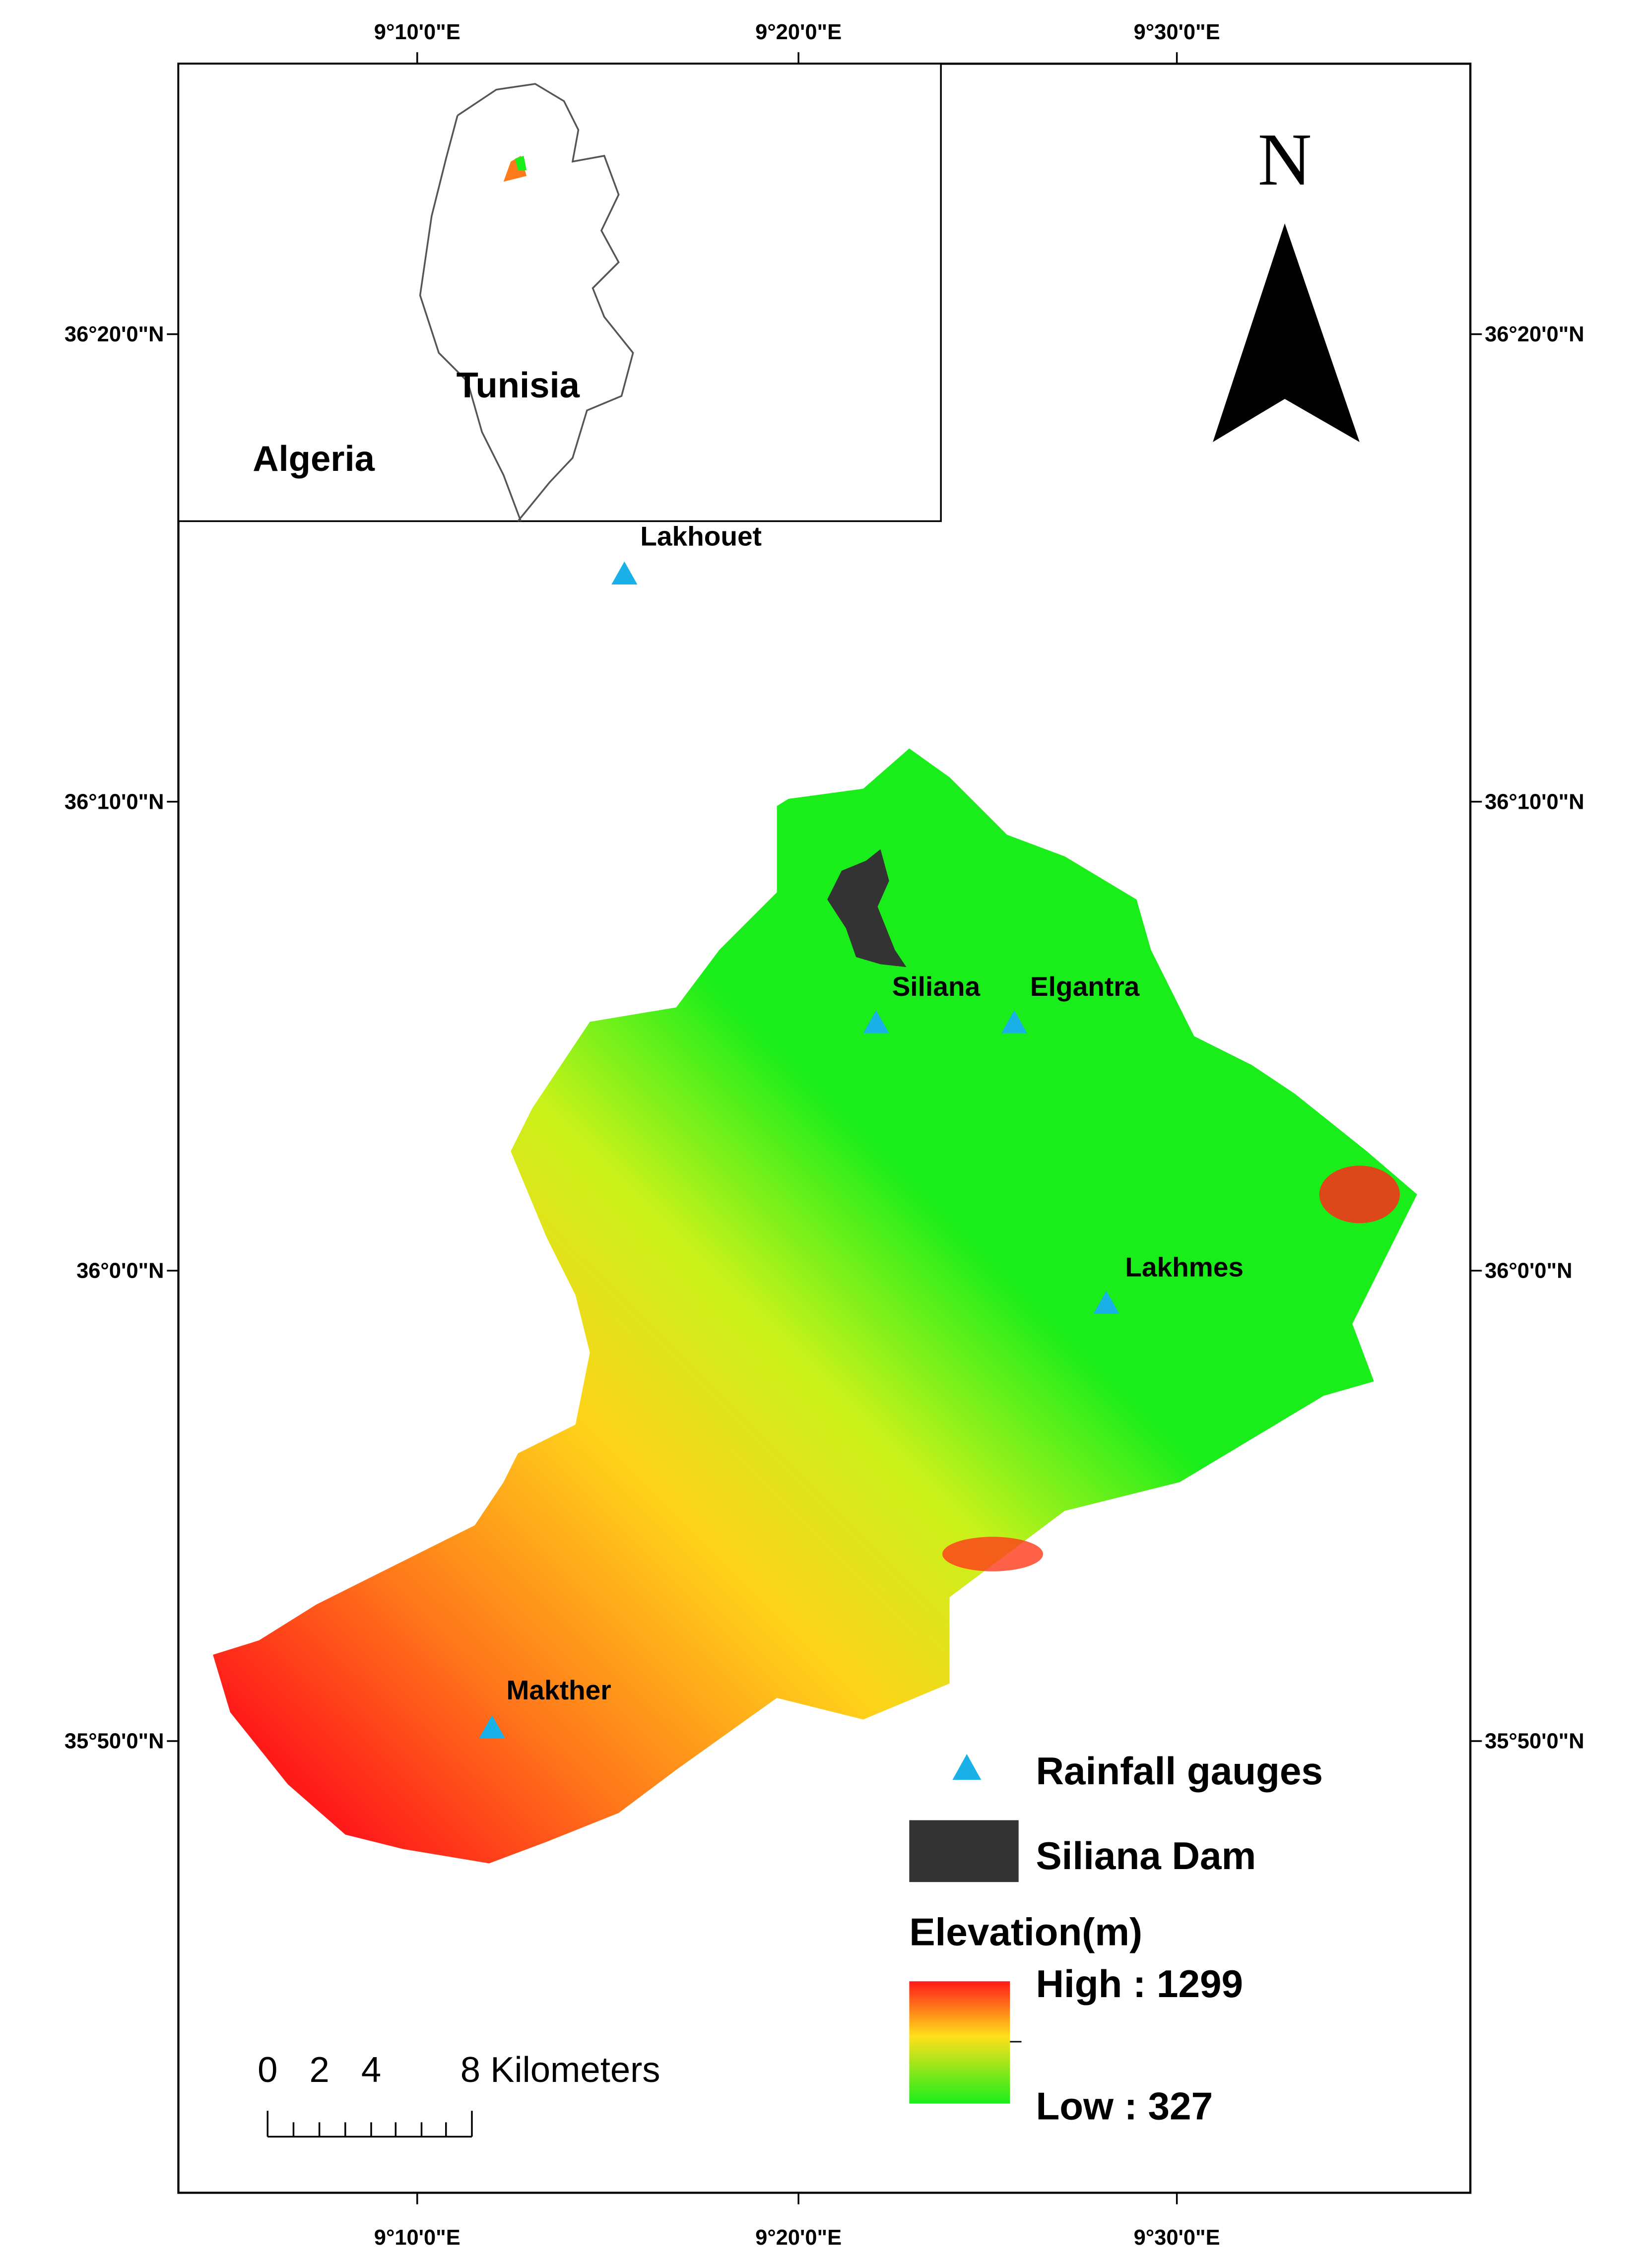 The height and width of the screenshot is (2268, 1643). I want to click on legend-dam-symbol, so click(964, 1851).